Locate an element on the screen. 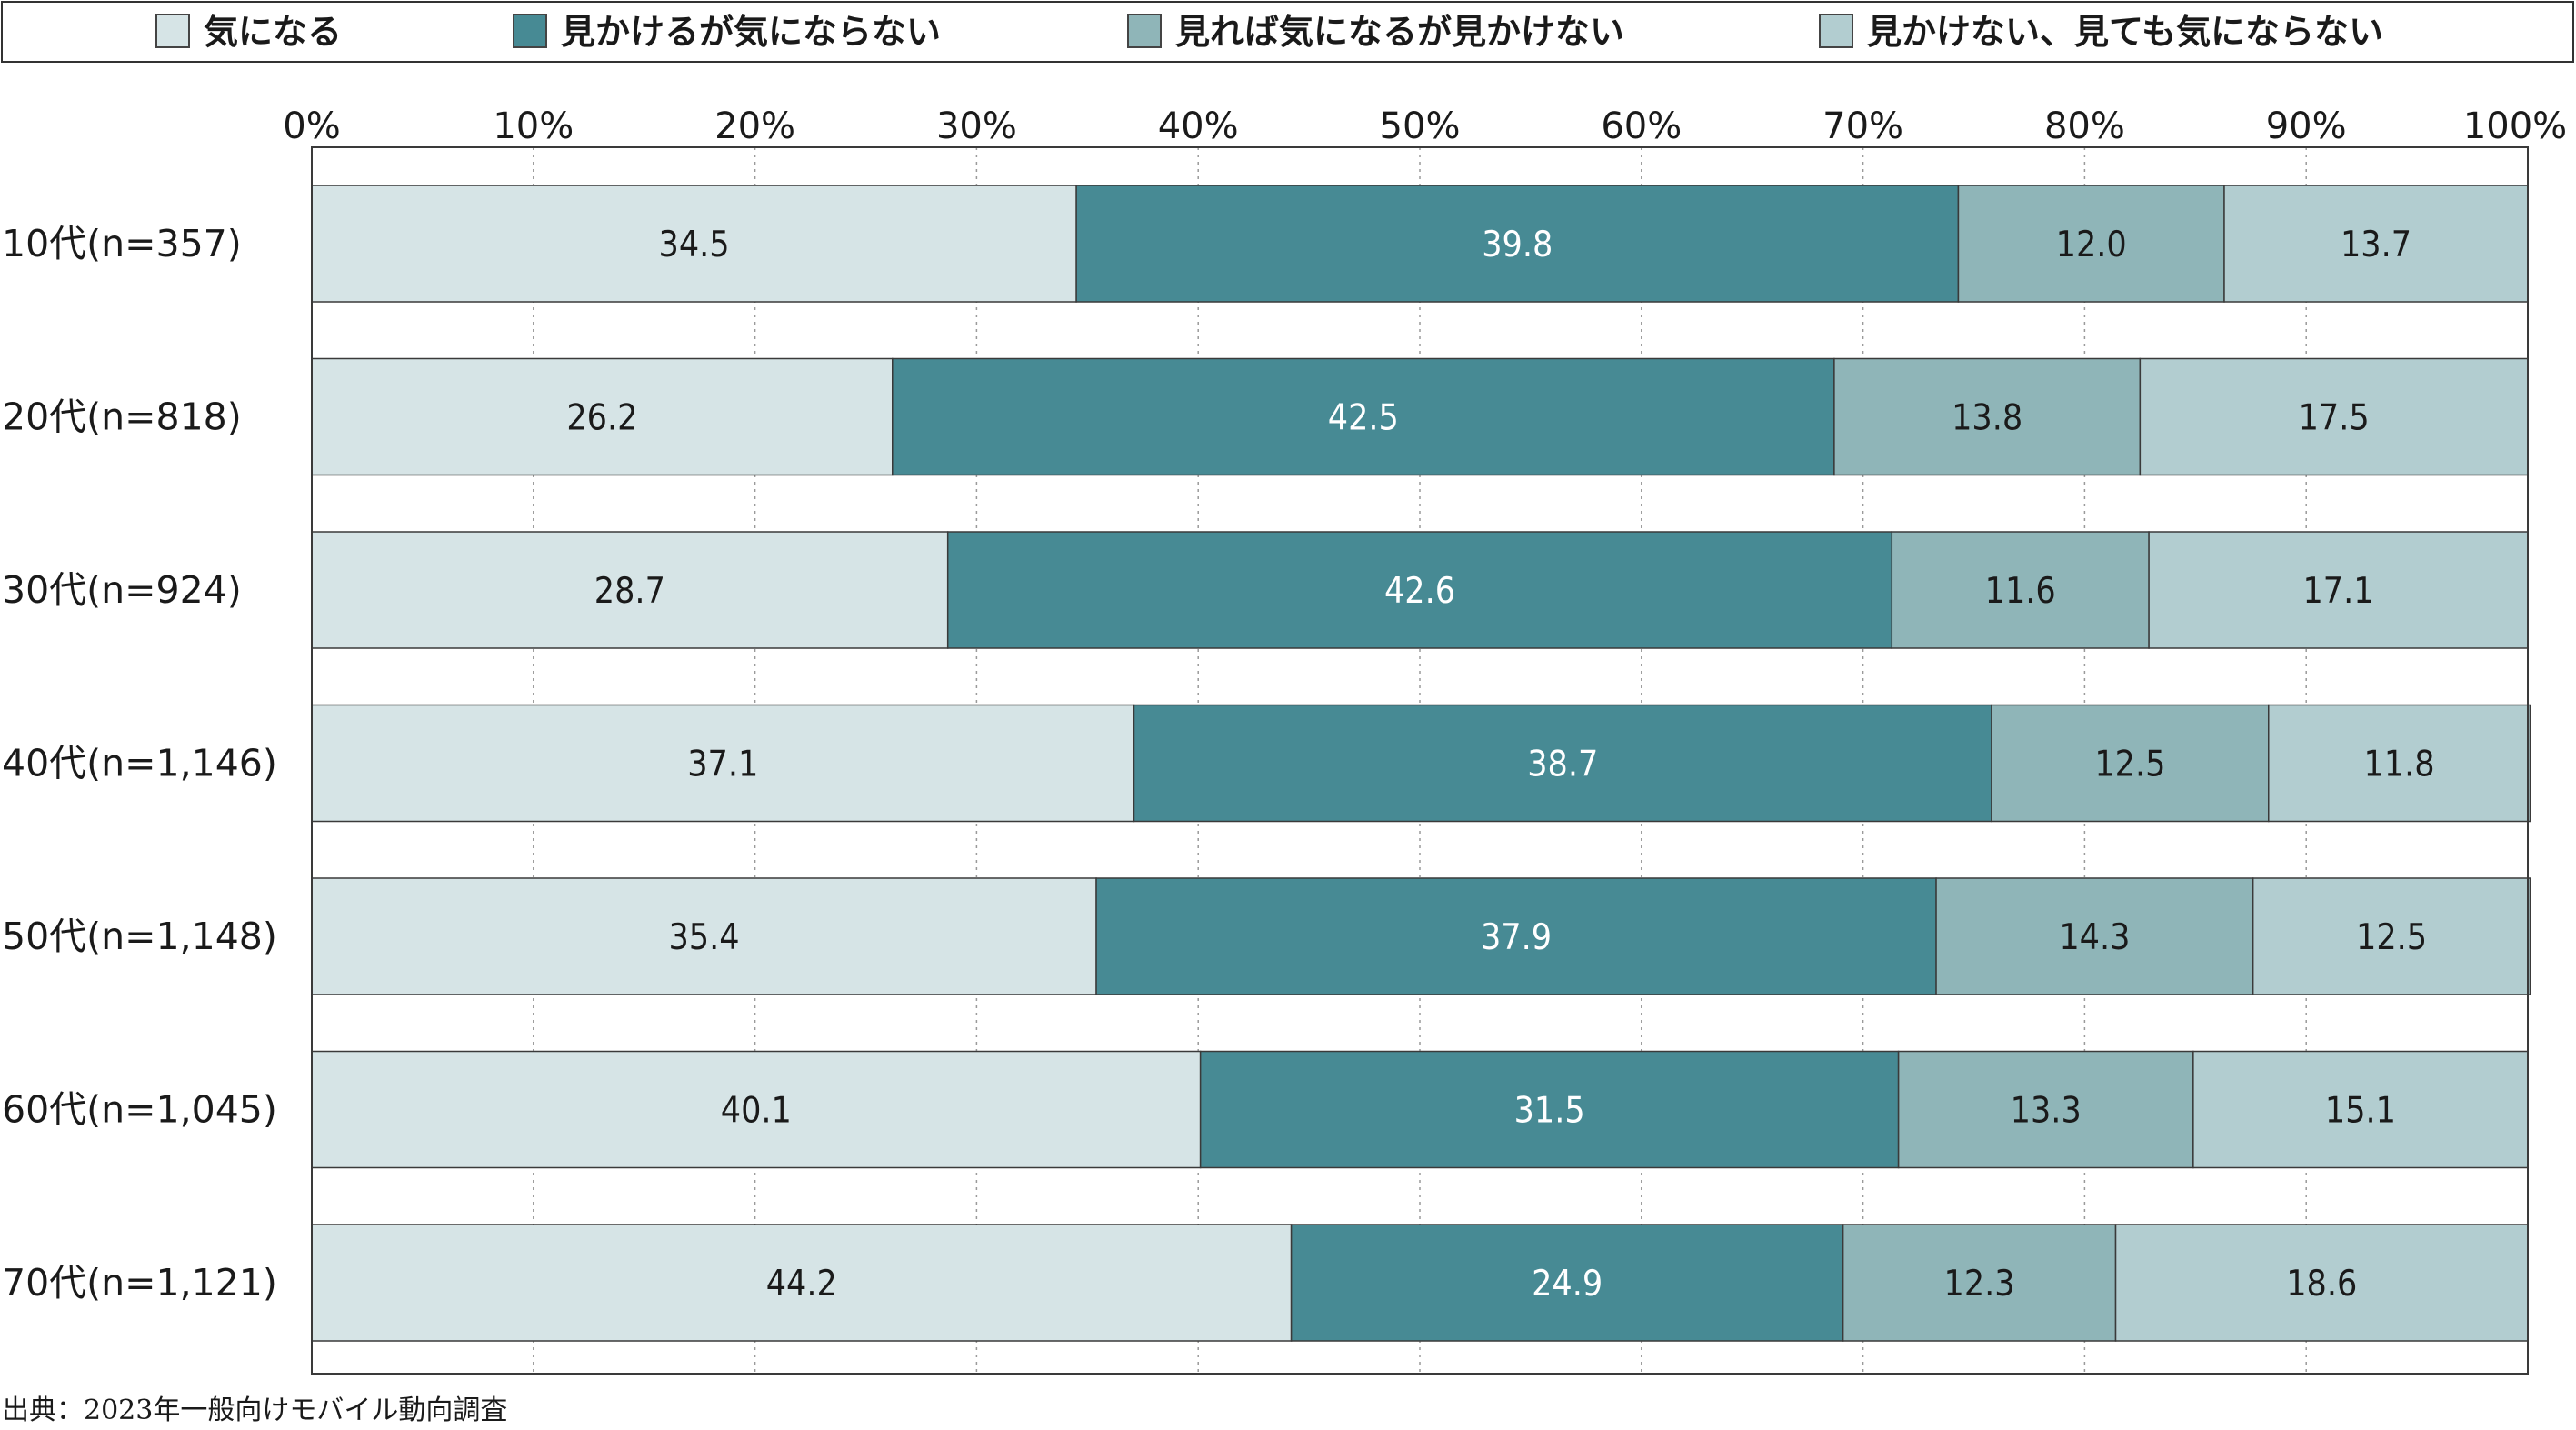 The height and width of the screenshot is (1430, 2576). data-label: 17.5 is located at coordinates (2334, 418).